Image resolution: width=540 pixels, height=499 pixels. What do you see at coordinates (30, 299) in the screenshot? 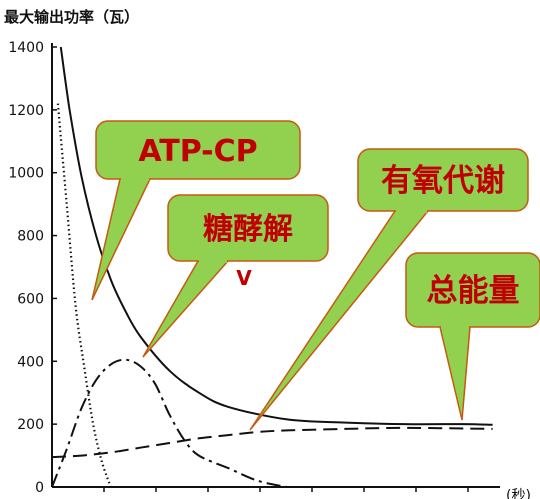
I see `y-tick-label: 600` at bounding box center [30, 299].